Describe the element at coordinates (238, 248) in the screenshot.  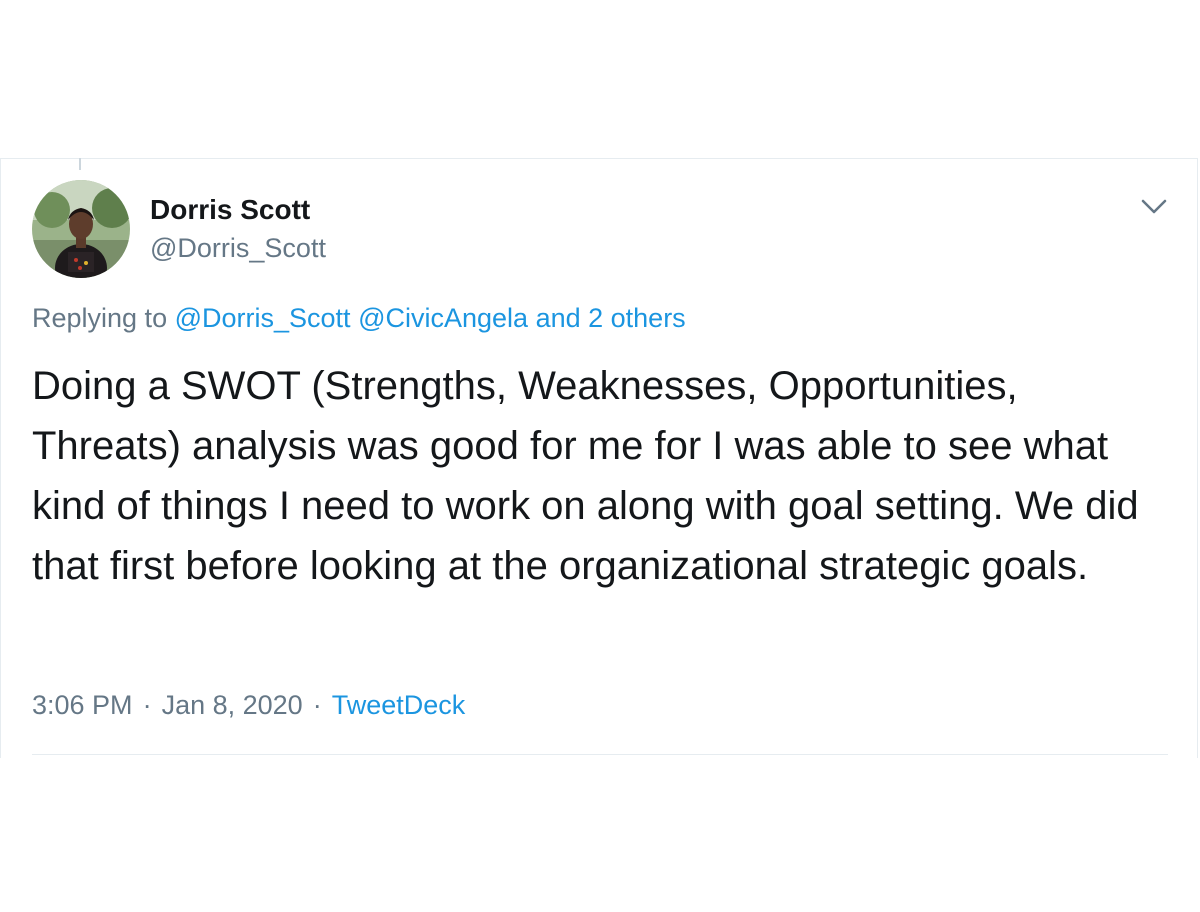
I see `author-handle: @Dorris_Scott` at that location.